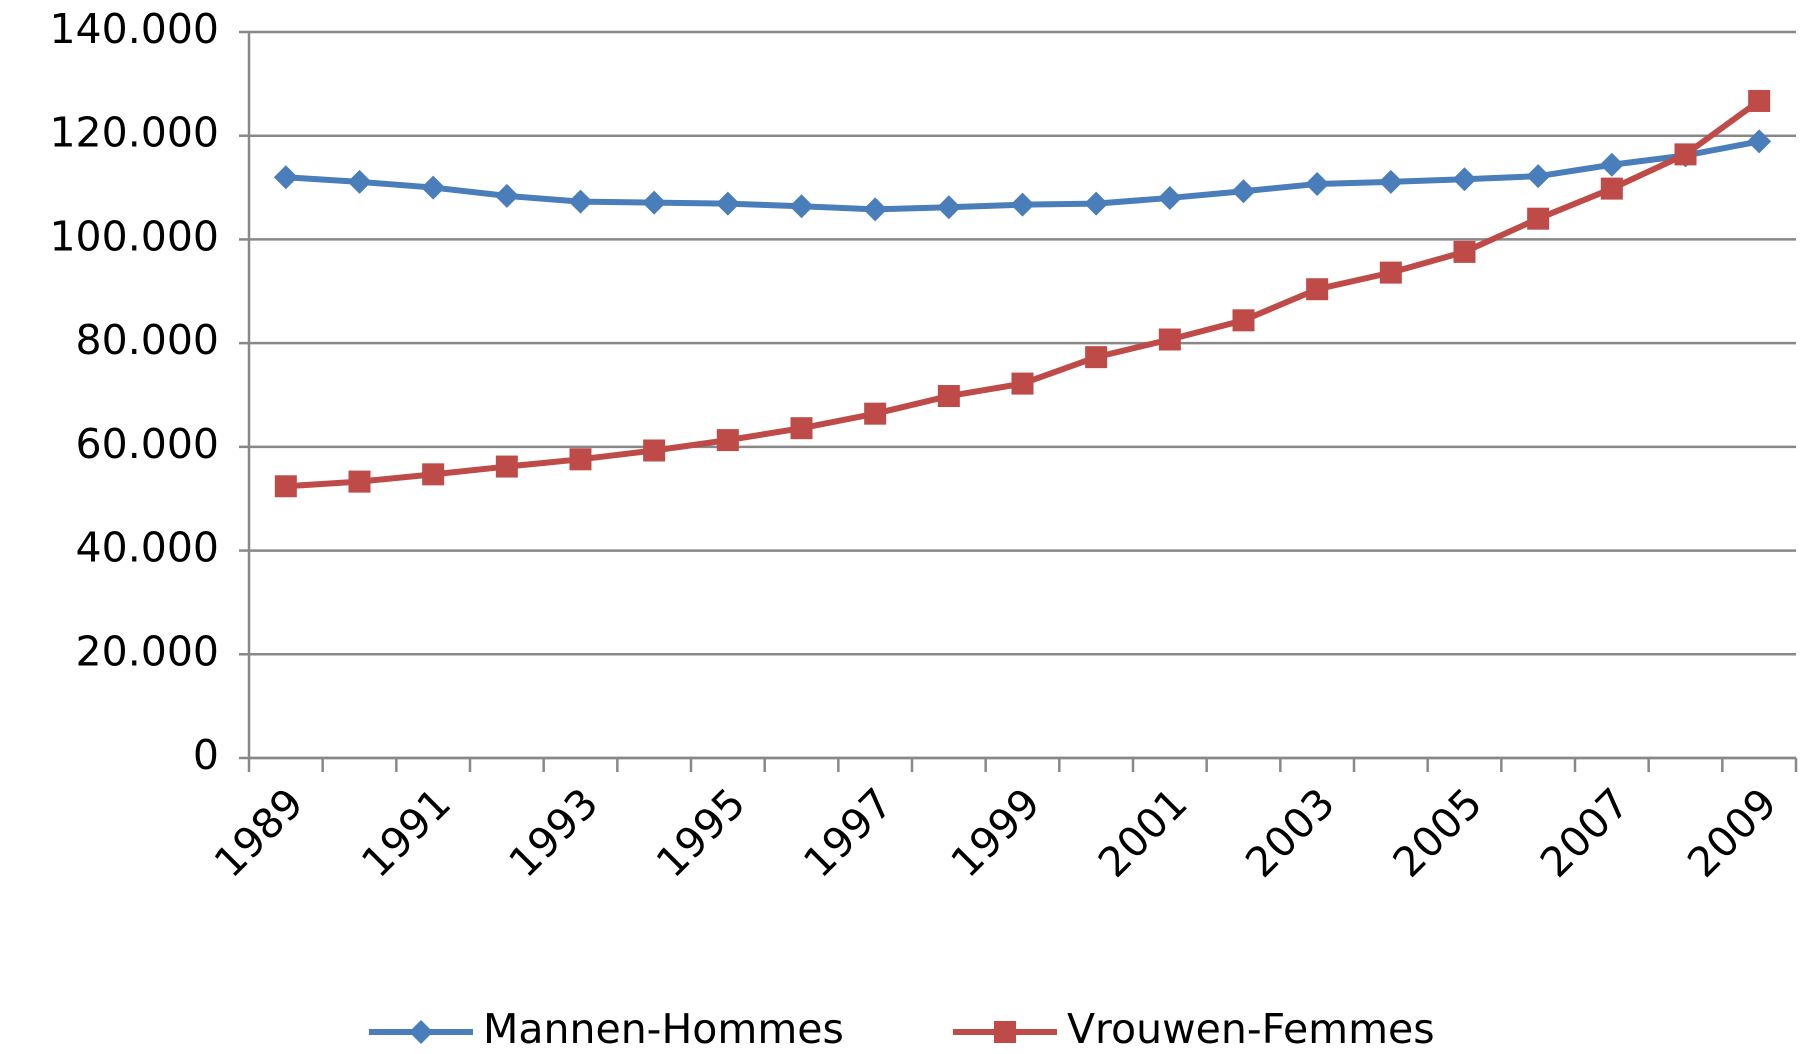 The image size is (1807, 1054). I want to click on y-tick-label: 0, so click(206, 755).